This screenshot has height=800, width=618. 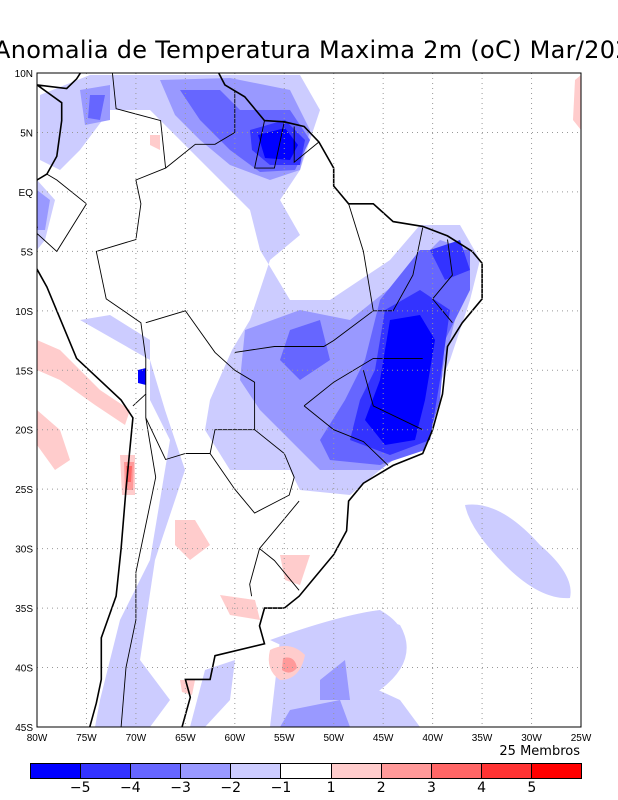 I want to click on y-tick-label: EQ, so click(x=26, y=193).